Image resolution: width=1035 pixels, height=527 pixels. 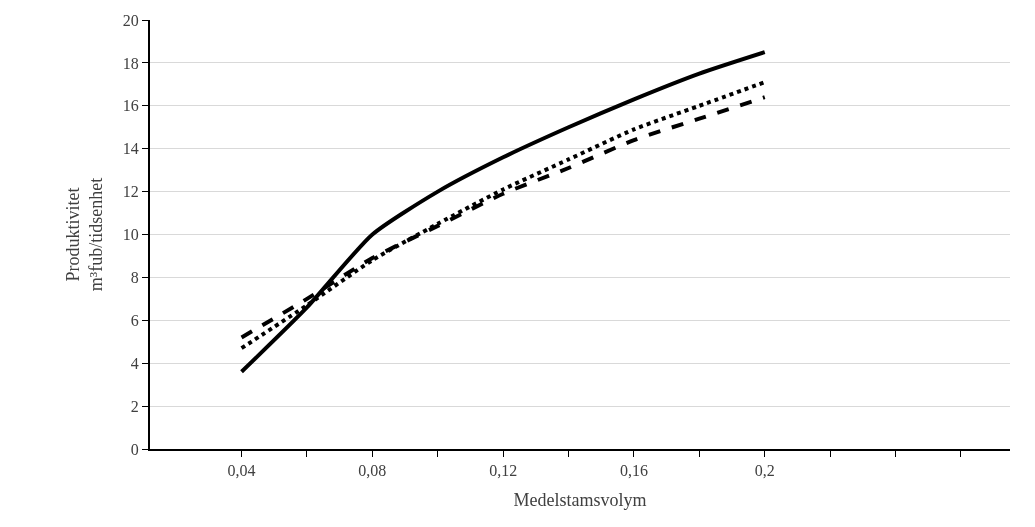 What do you see at coordinates (134, 449) in the screenshot?
I see `y-tick-label: 0` at bounding box center [134, 449].